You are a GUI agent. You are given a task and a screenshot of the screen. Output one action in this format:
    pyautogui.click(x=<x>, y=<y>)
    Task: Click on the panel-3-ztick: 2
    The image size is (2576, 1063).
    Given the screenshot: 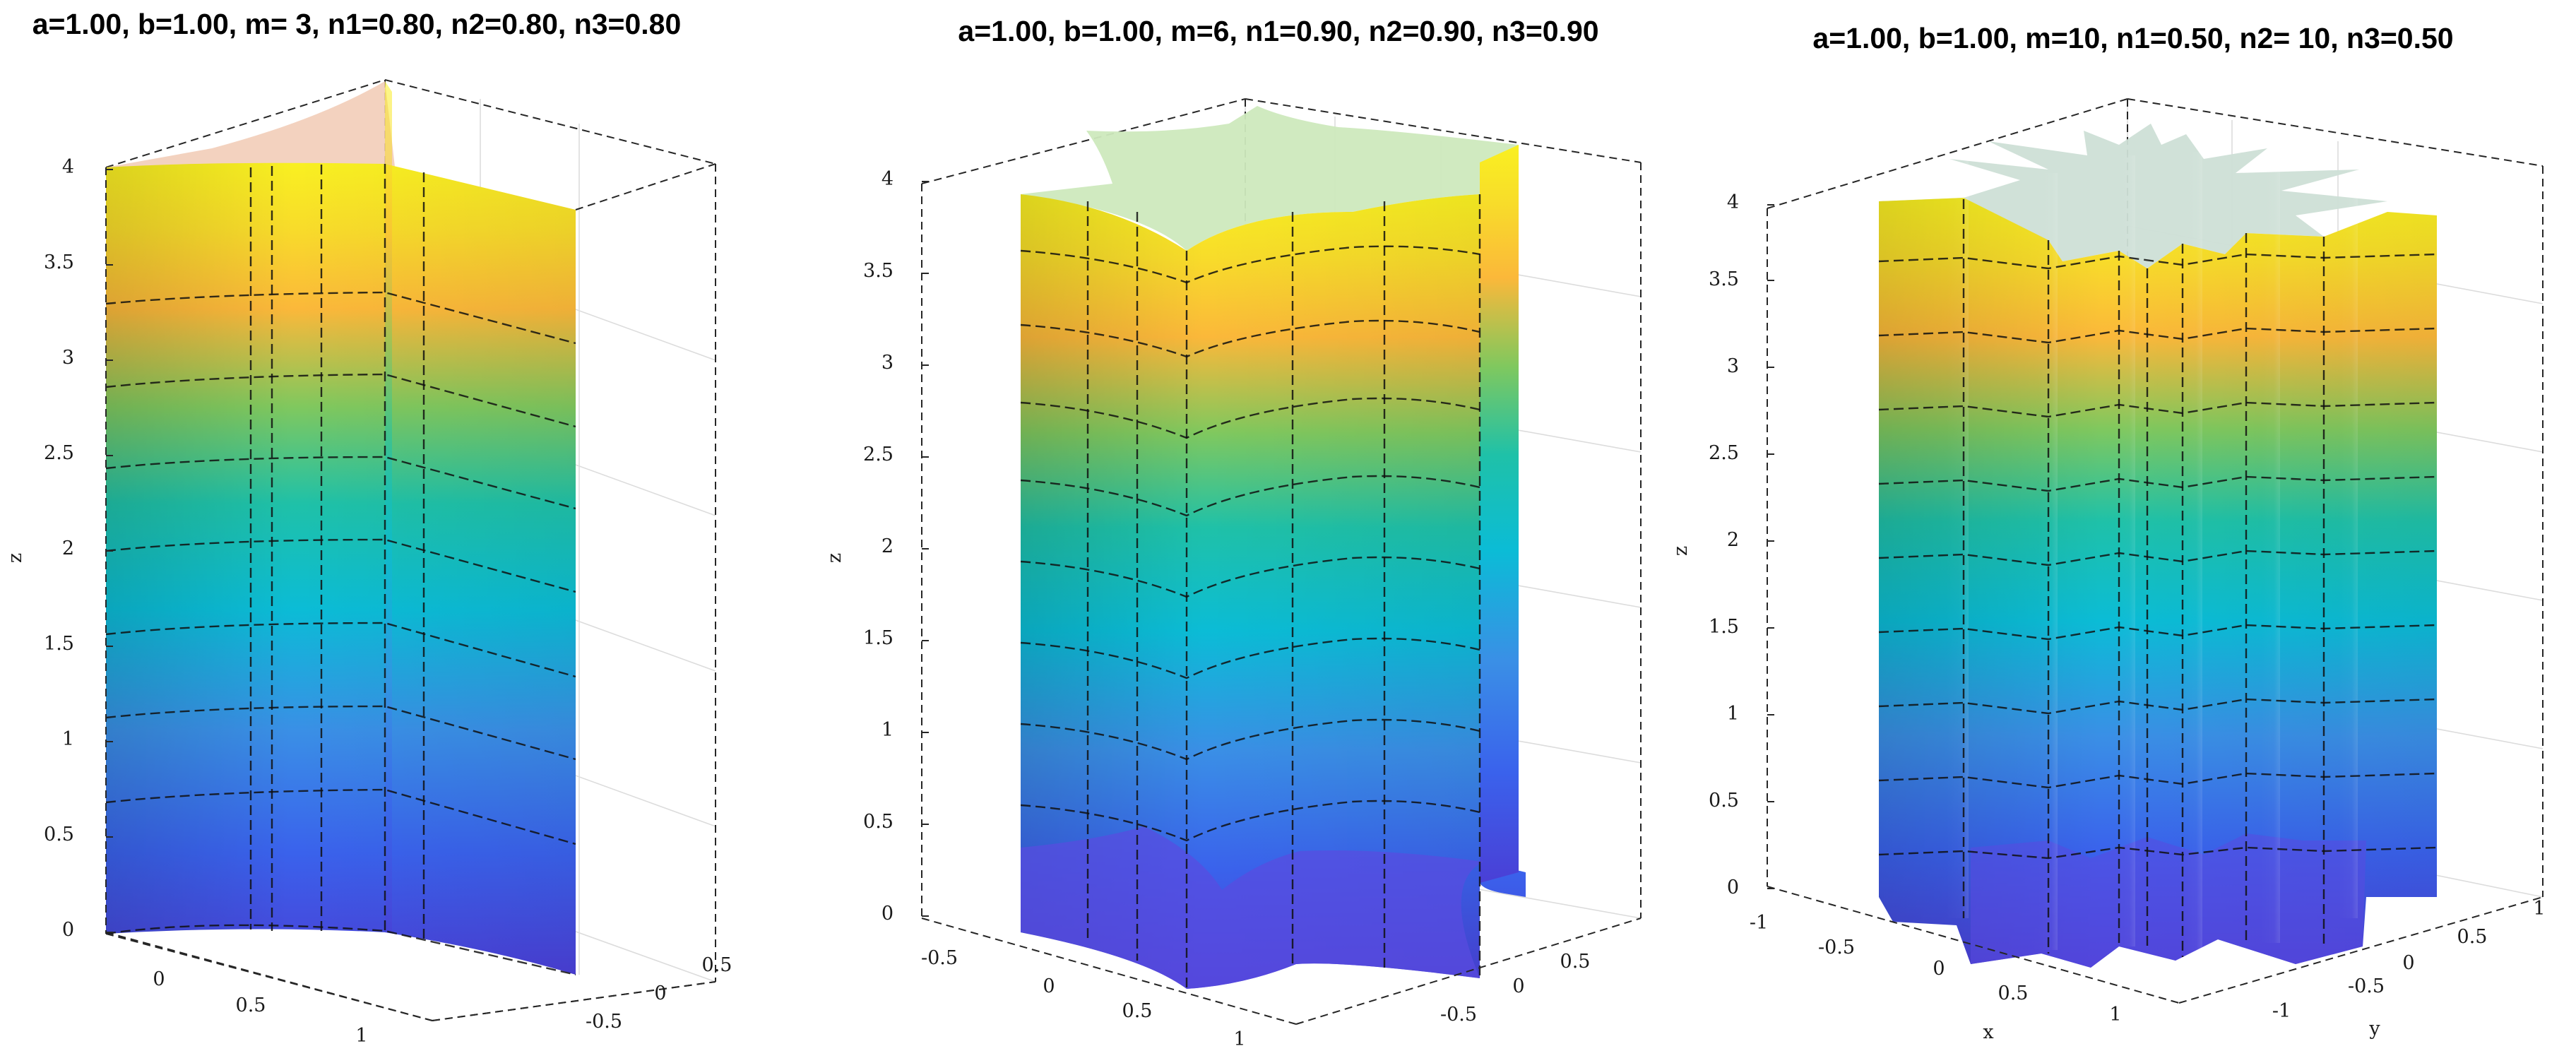 What is the action you would take?
    pyautogui.click(x=1733, y=540)
    